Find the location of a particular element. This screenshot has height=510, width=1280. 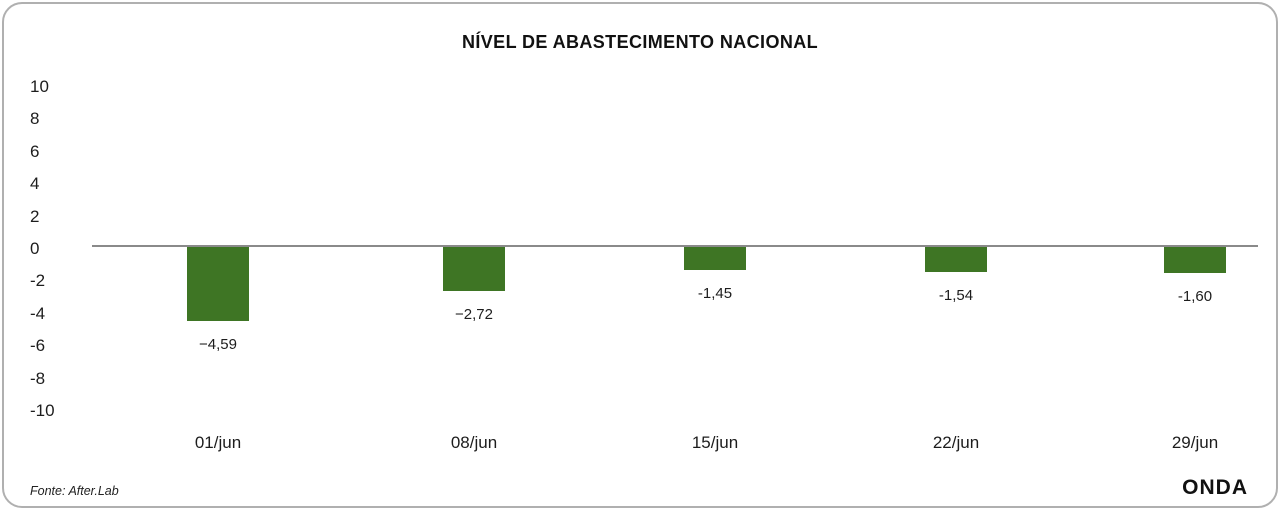

bar-08-jun is located at coordinates (474, 269).